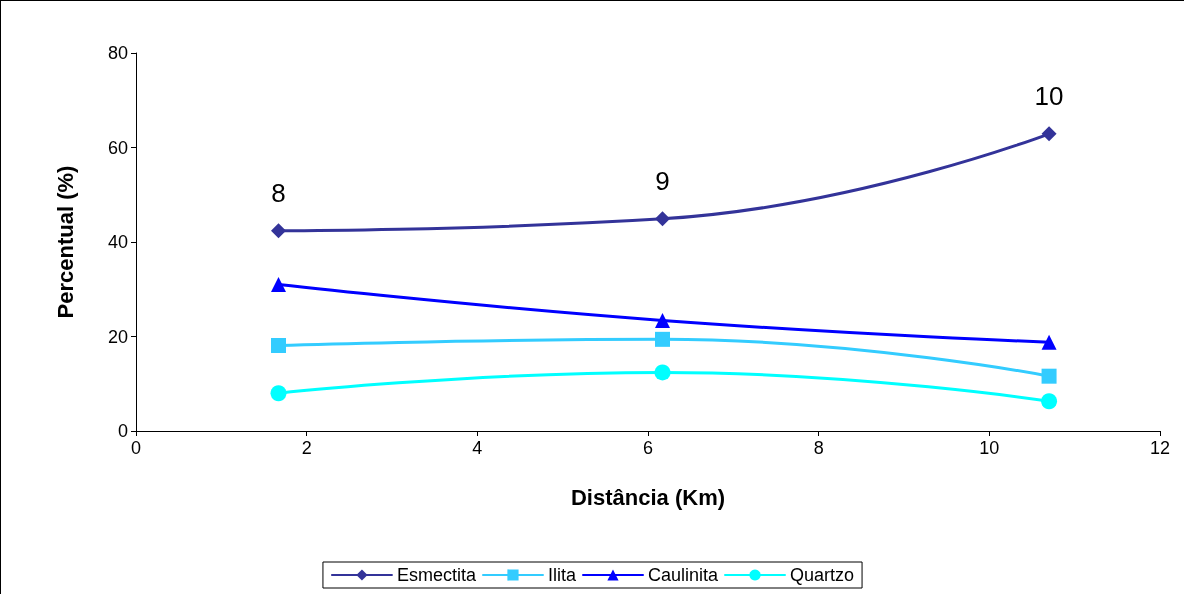  Describe the element at coordinates (306, 448) in the screenshot. I see `x-tick-label: 2` at that location.